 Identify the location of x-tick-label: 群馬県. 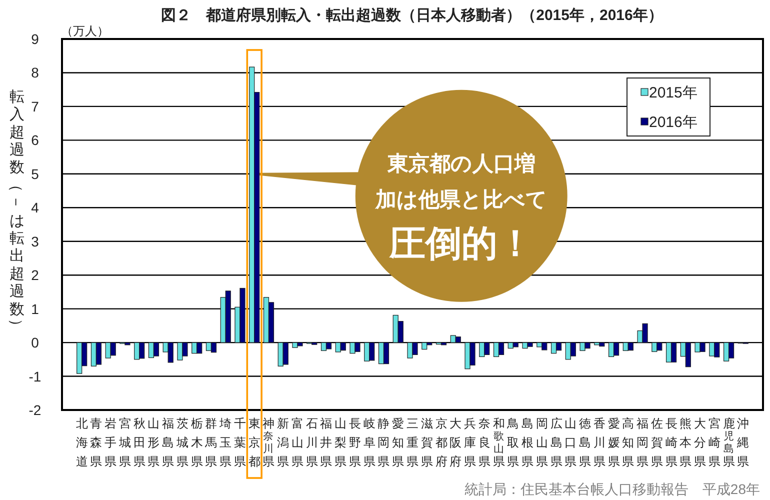
(211, 442).